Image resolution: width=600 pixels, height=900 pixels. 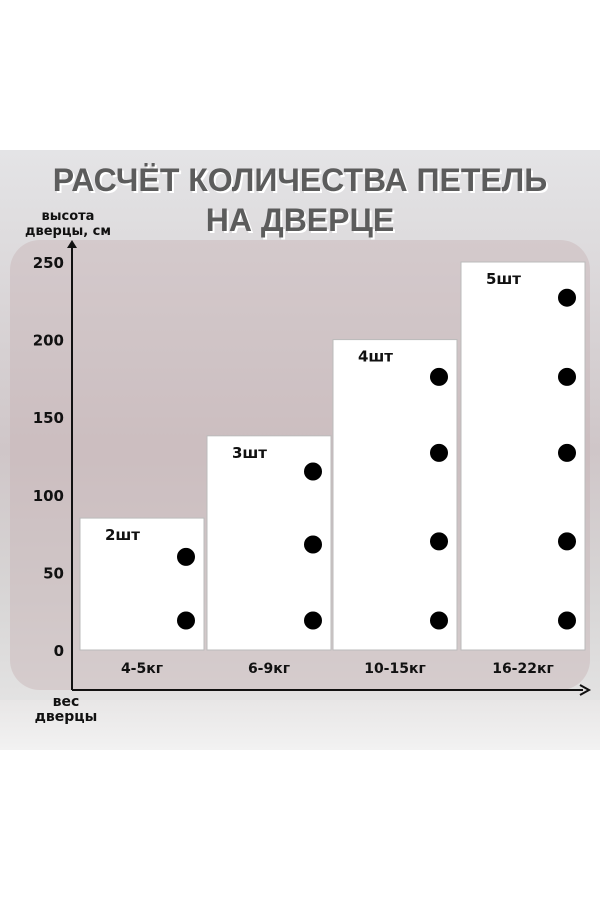 I want to click on x-axis-label-line1: вес, so click(x=66, y=702).